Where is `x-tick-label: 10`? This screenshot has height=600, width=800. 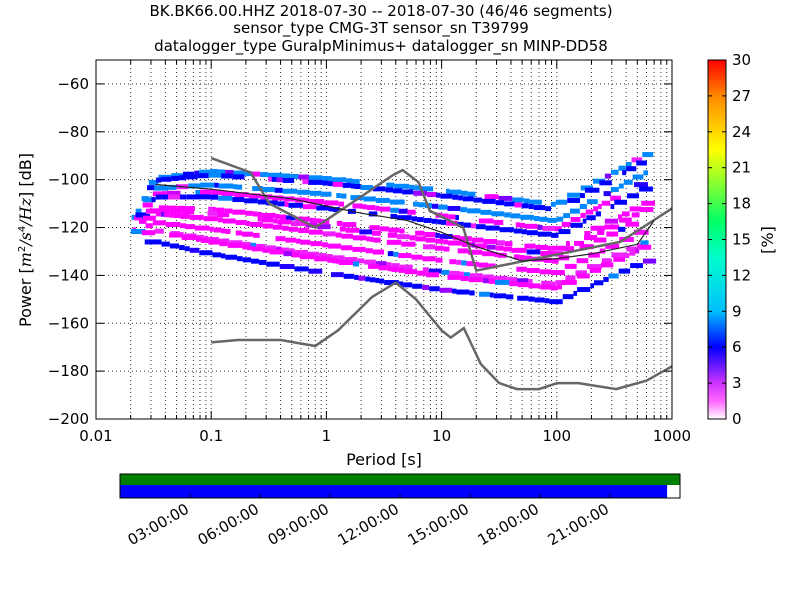
x-tick-label: 10 is located at coordinates (441, 436).